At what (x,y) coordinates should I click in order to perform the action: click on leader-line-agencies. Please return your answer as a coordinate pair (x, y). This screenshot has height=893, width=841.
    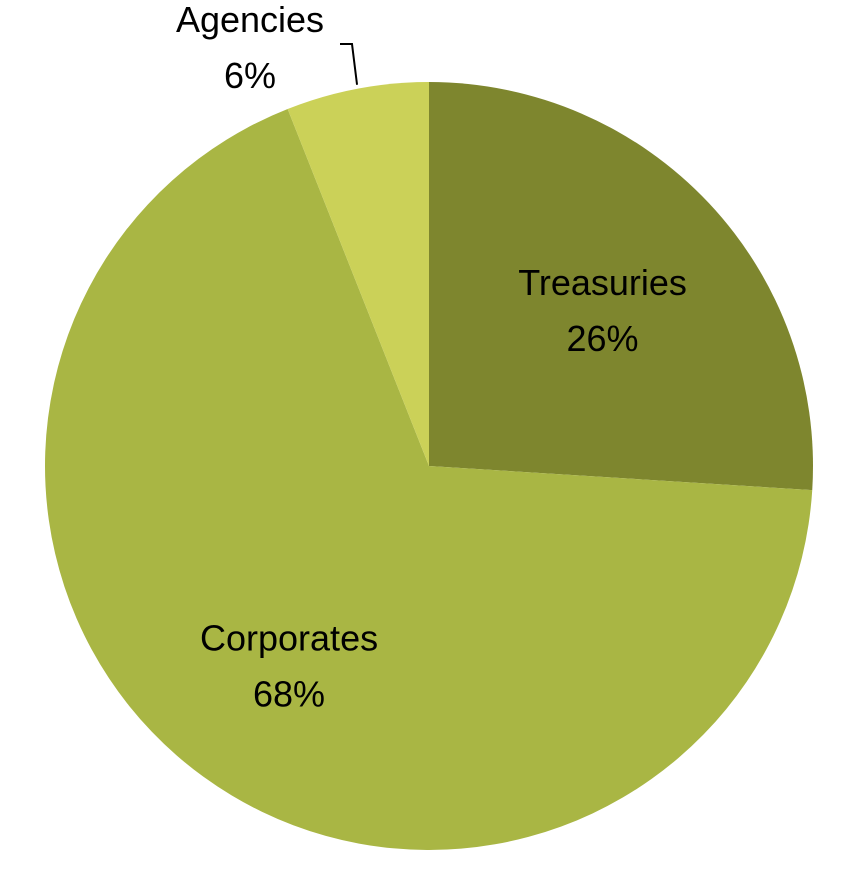
    Looking at the image, I should click on (349, 64).